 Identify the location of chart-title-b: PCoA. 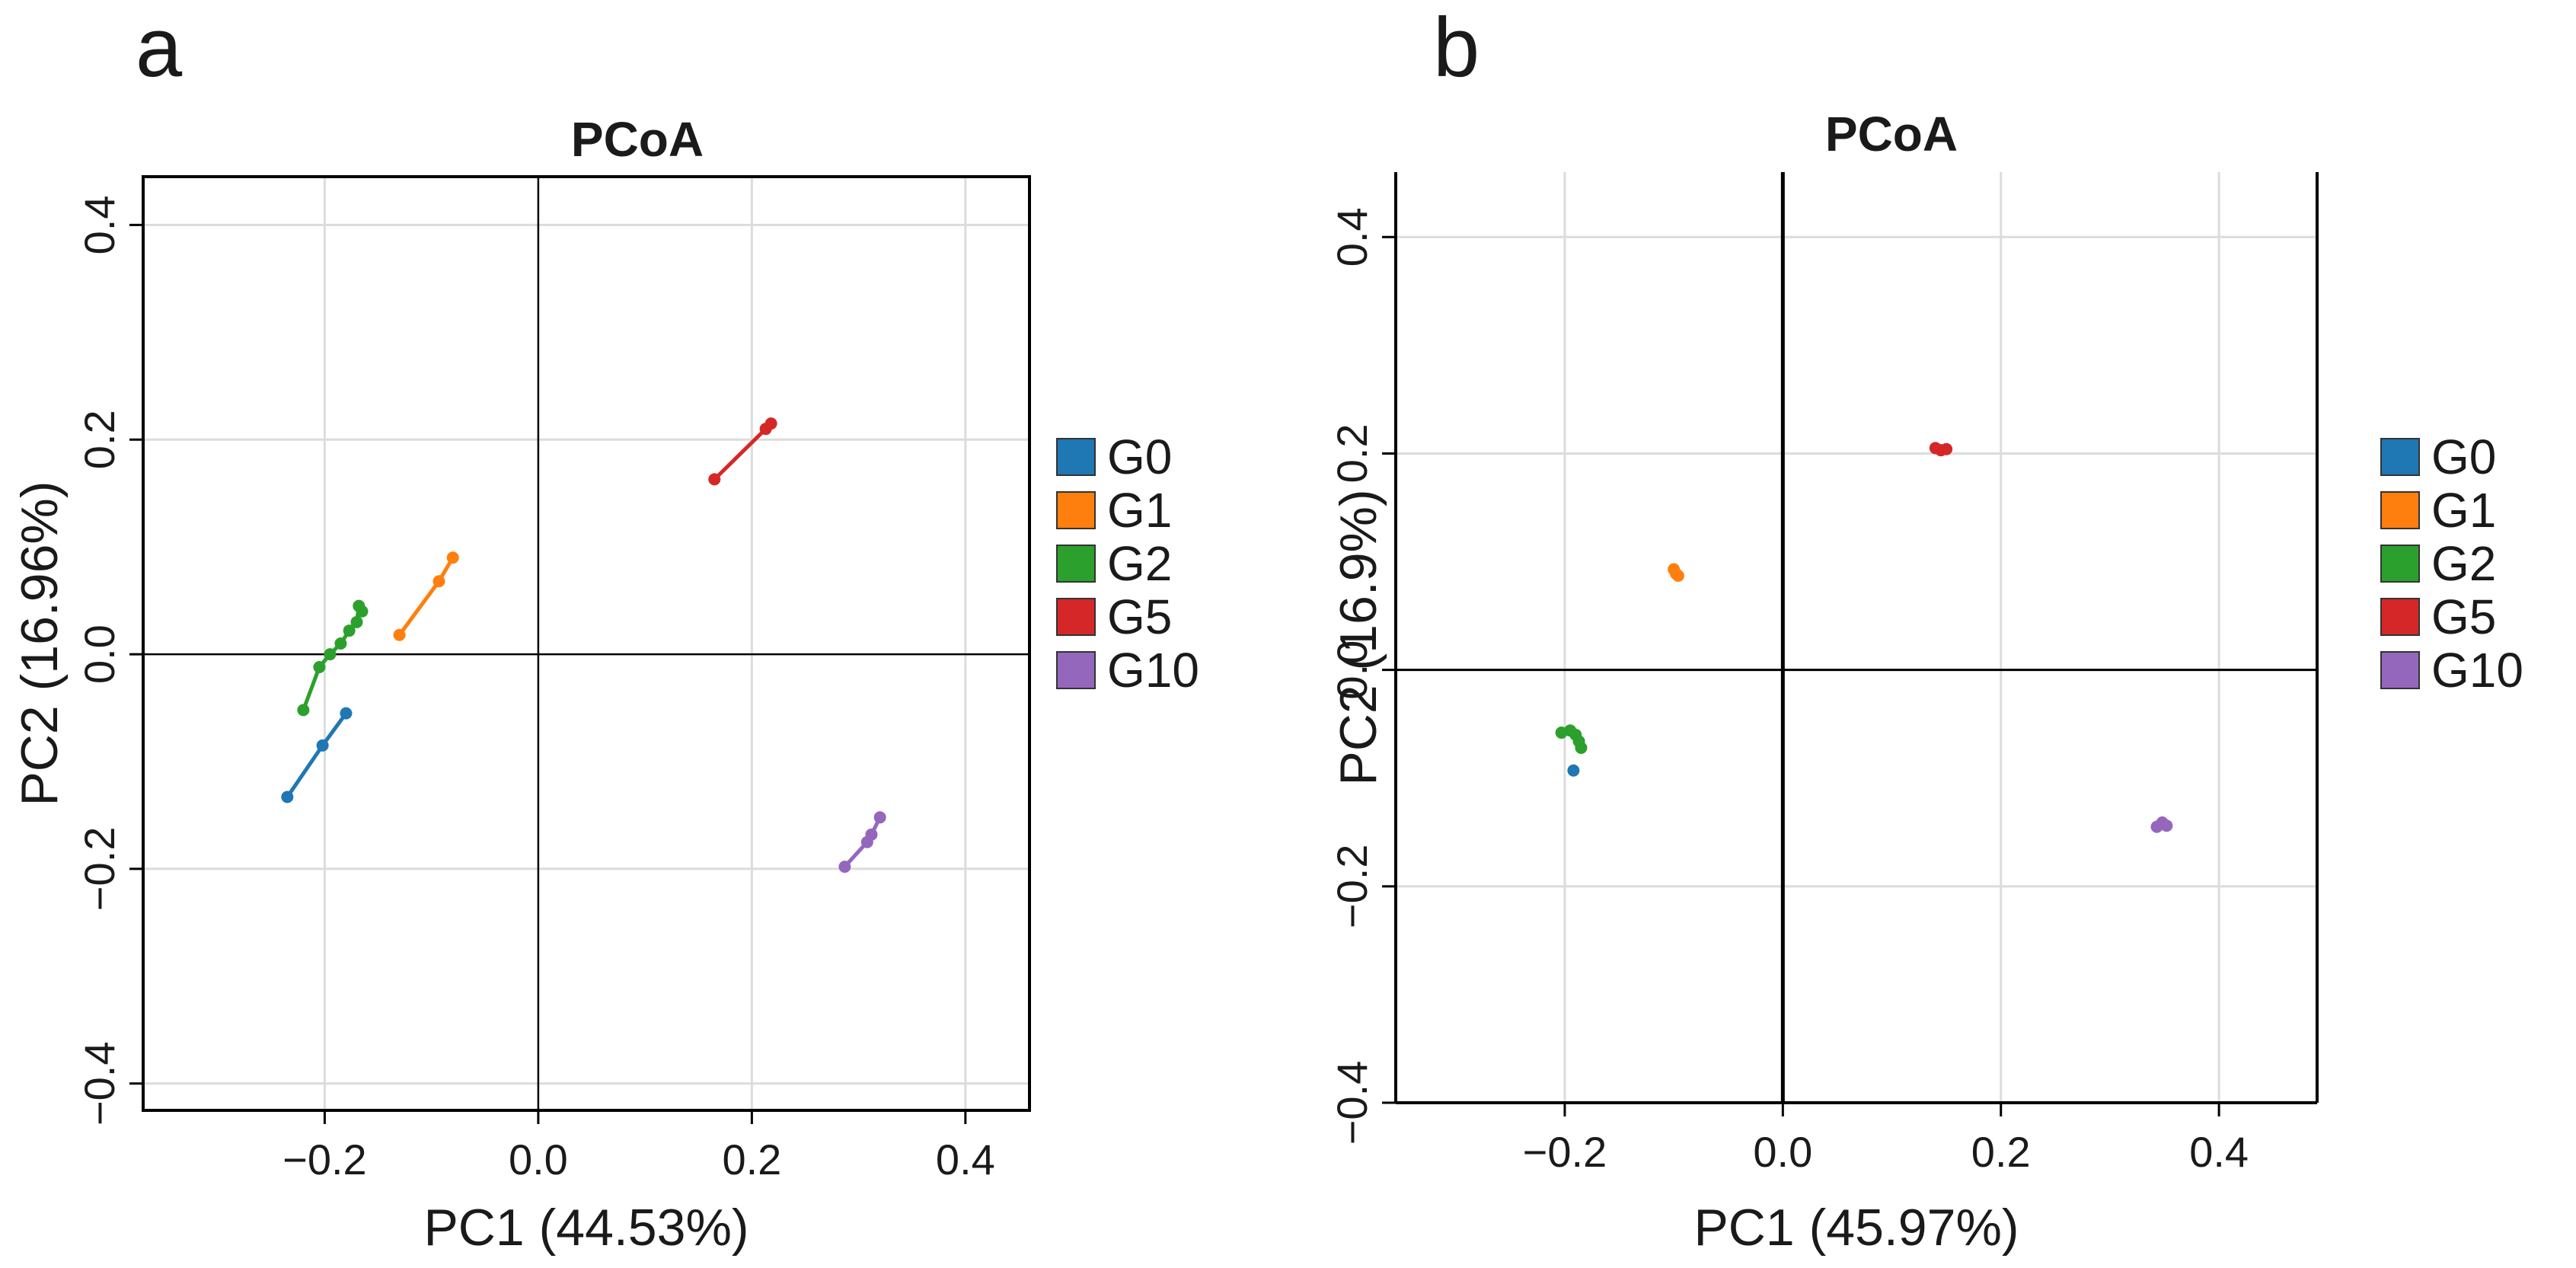
(1891, 134).